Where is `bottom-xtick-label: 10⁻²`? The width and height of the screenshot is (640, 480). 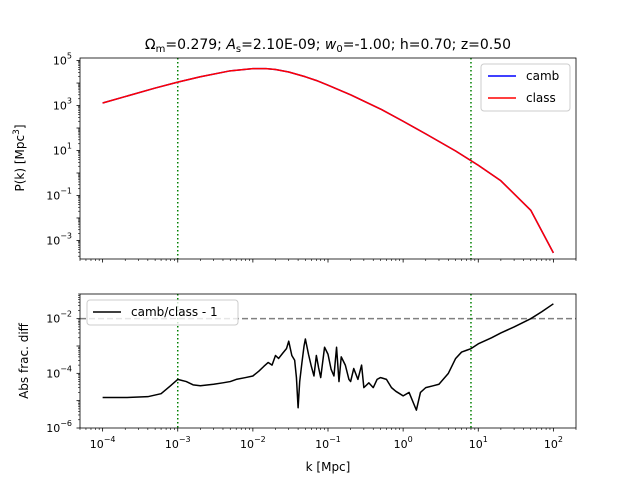
bottom-xtick-label: 10⁻² is located at coordinates (253, 443).